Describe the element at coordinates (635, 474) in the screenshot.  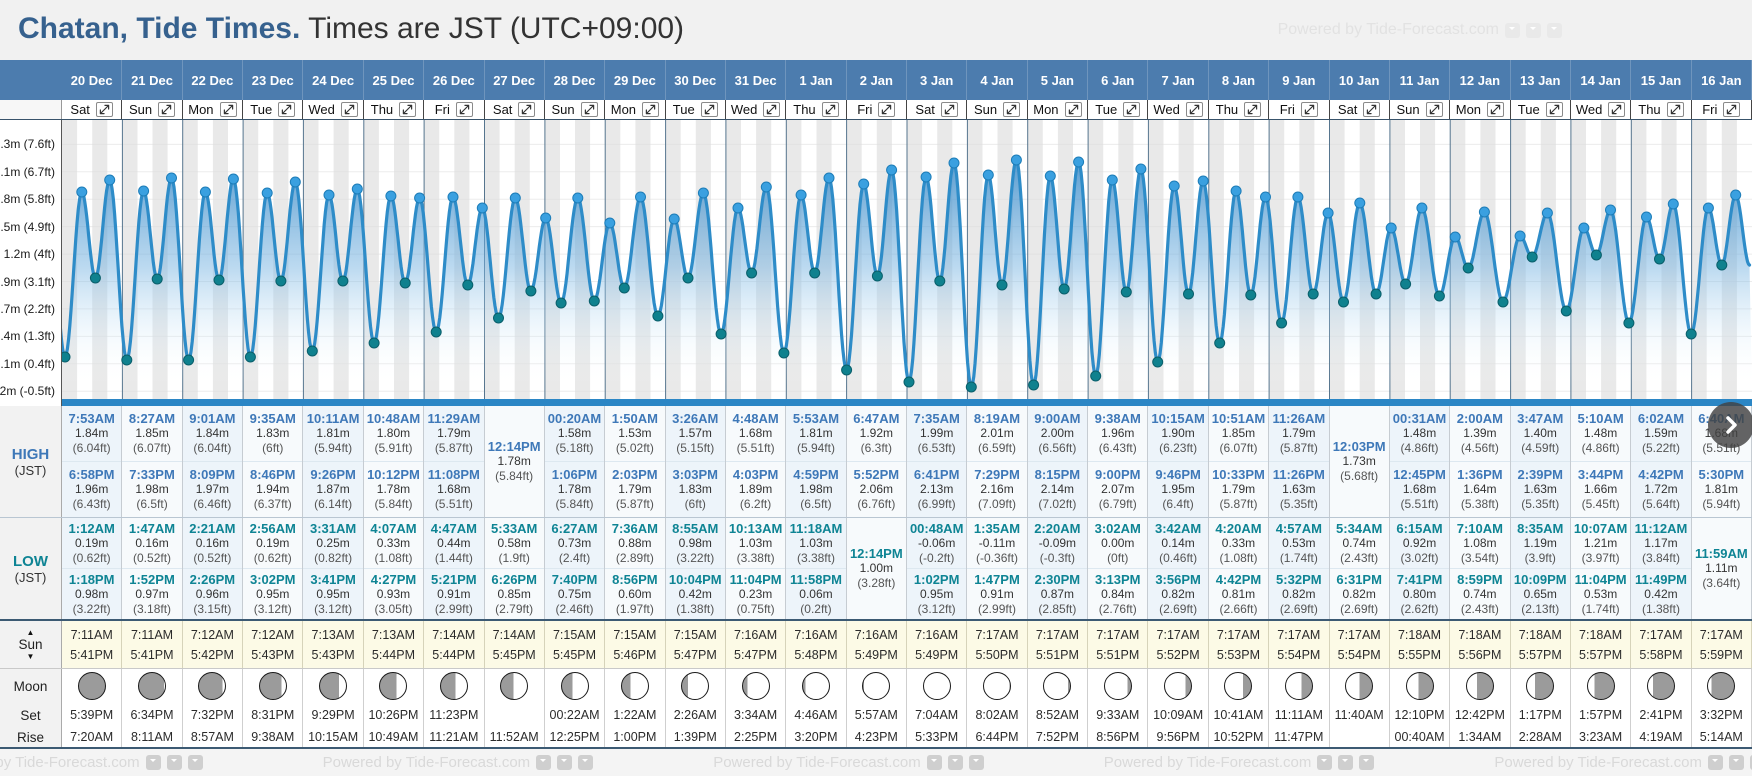
I see `high-tide-time: 2:03PM` at that location.